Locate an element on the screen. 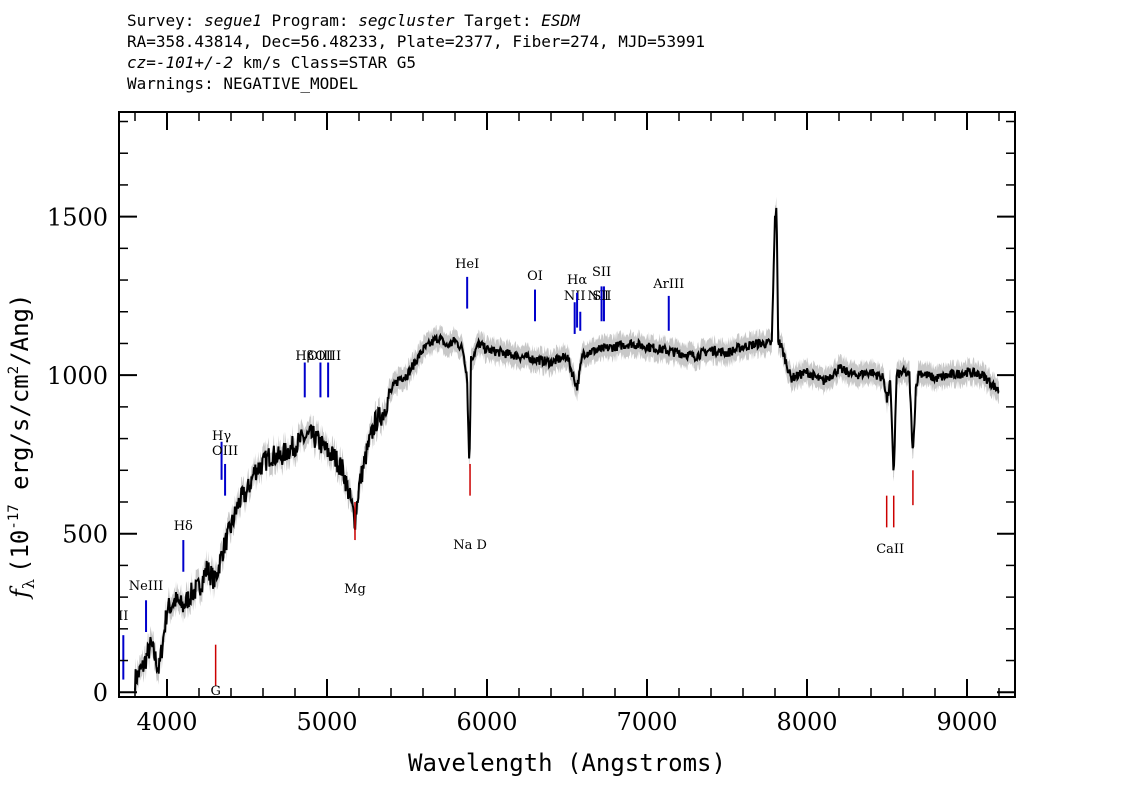 The image size is (1134, 810). target-value: ESDM is located at coordinates (560, 20).